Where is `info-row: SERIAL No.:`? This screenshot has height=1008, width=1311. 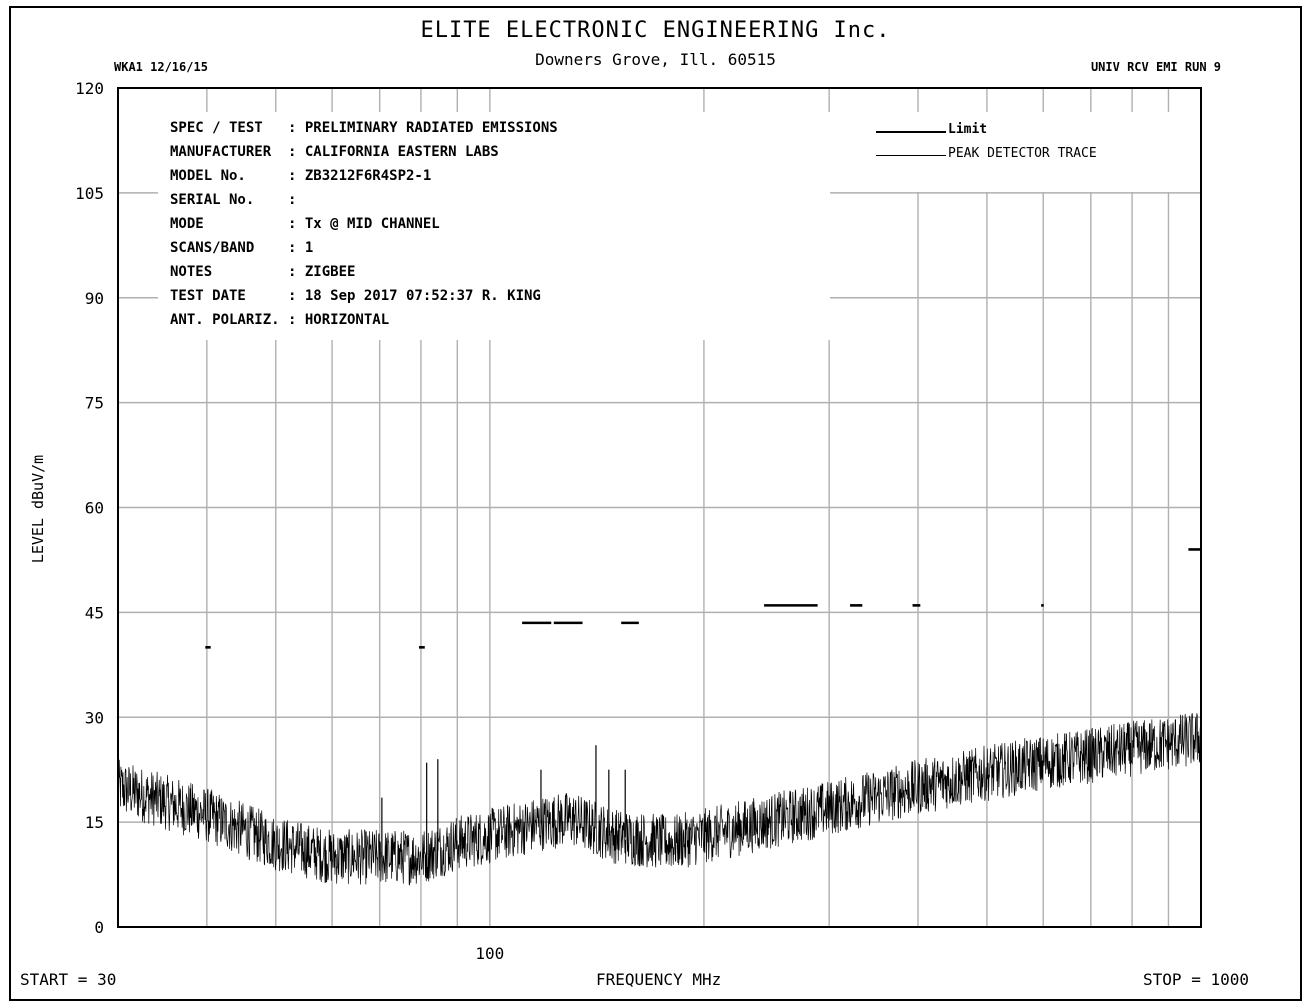 info-row: SERIAL No.: is located at coordinates (364, 200).